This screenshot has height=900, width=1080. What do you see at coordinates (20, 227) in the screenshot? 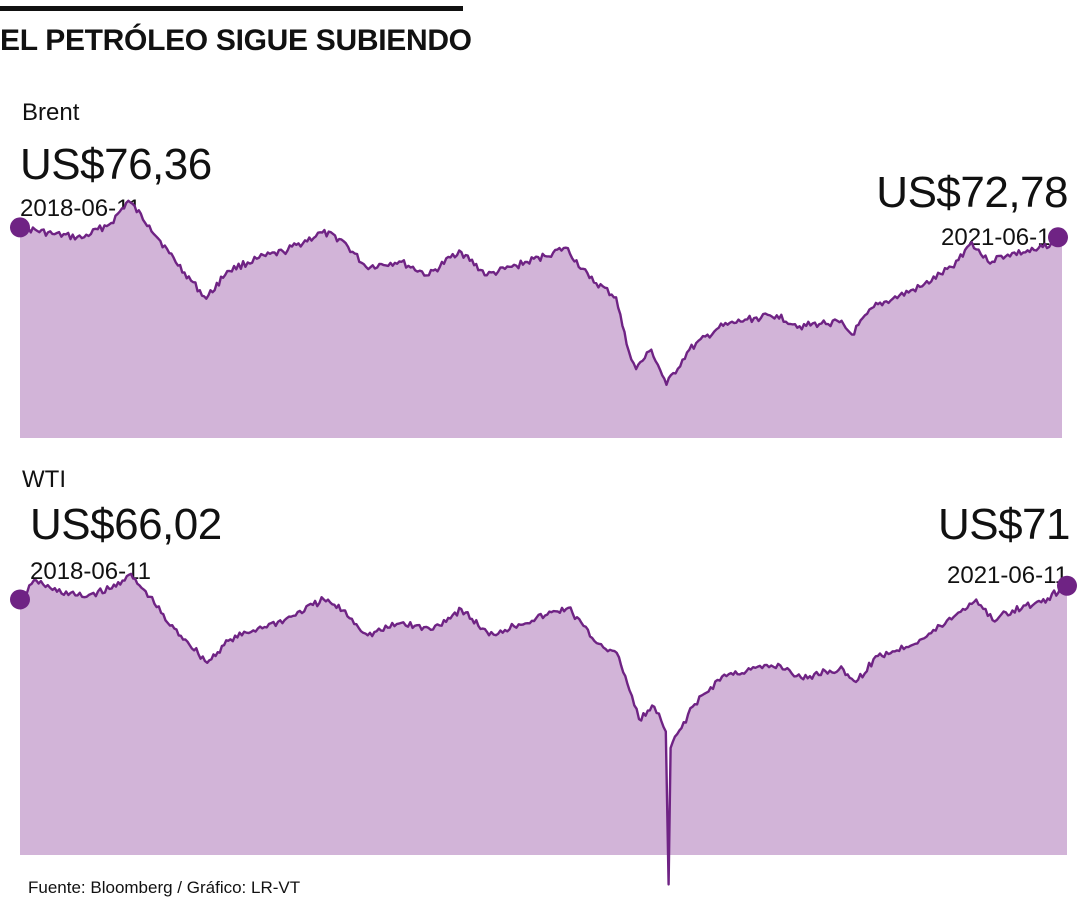
I see `brent-start-point` at bounding box center [20, 227].